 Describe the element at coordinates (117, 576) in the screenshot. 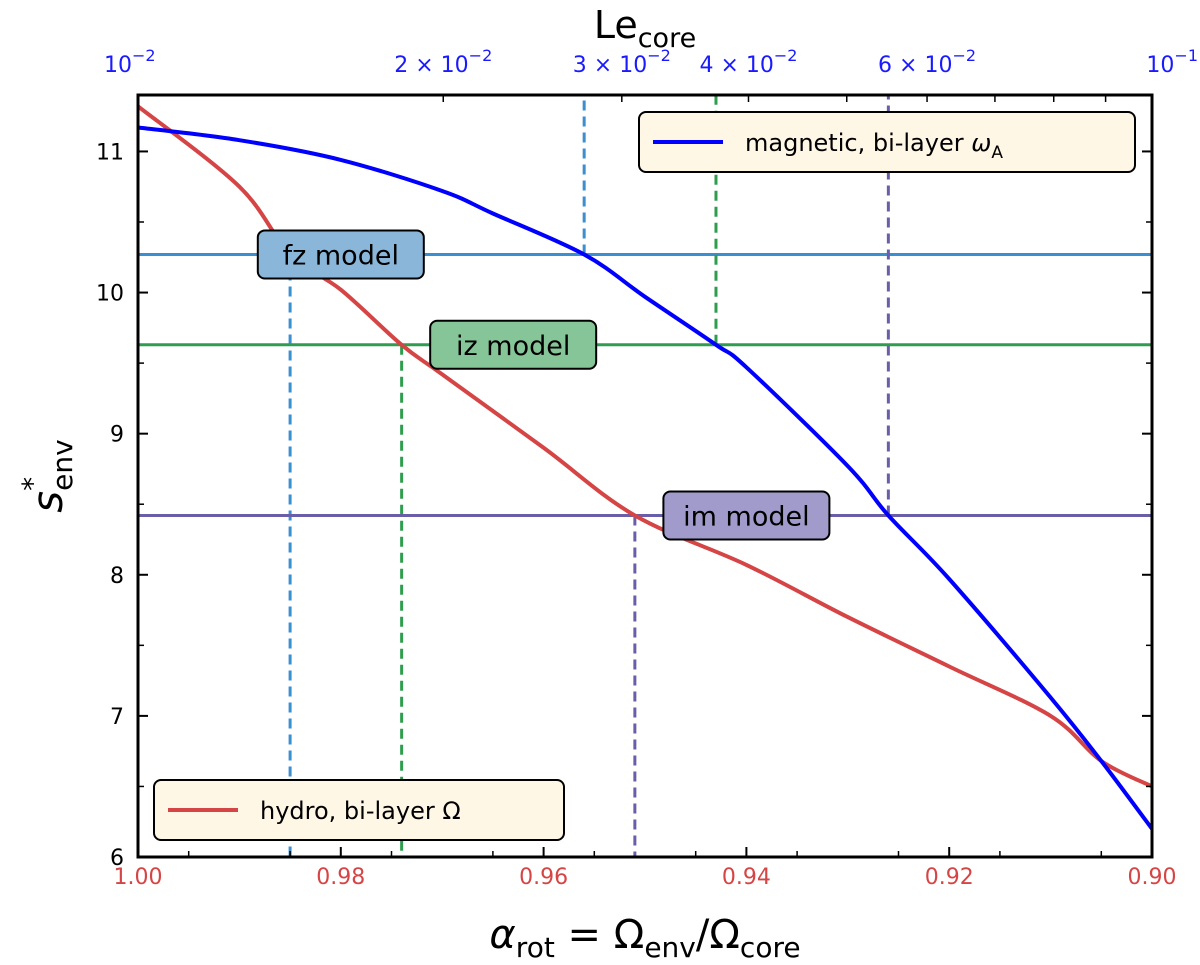

I see `y-tick-label: 8` at that location.